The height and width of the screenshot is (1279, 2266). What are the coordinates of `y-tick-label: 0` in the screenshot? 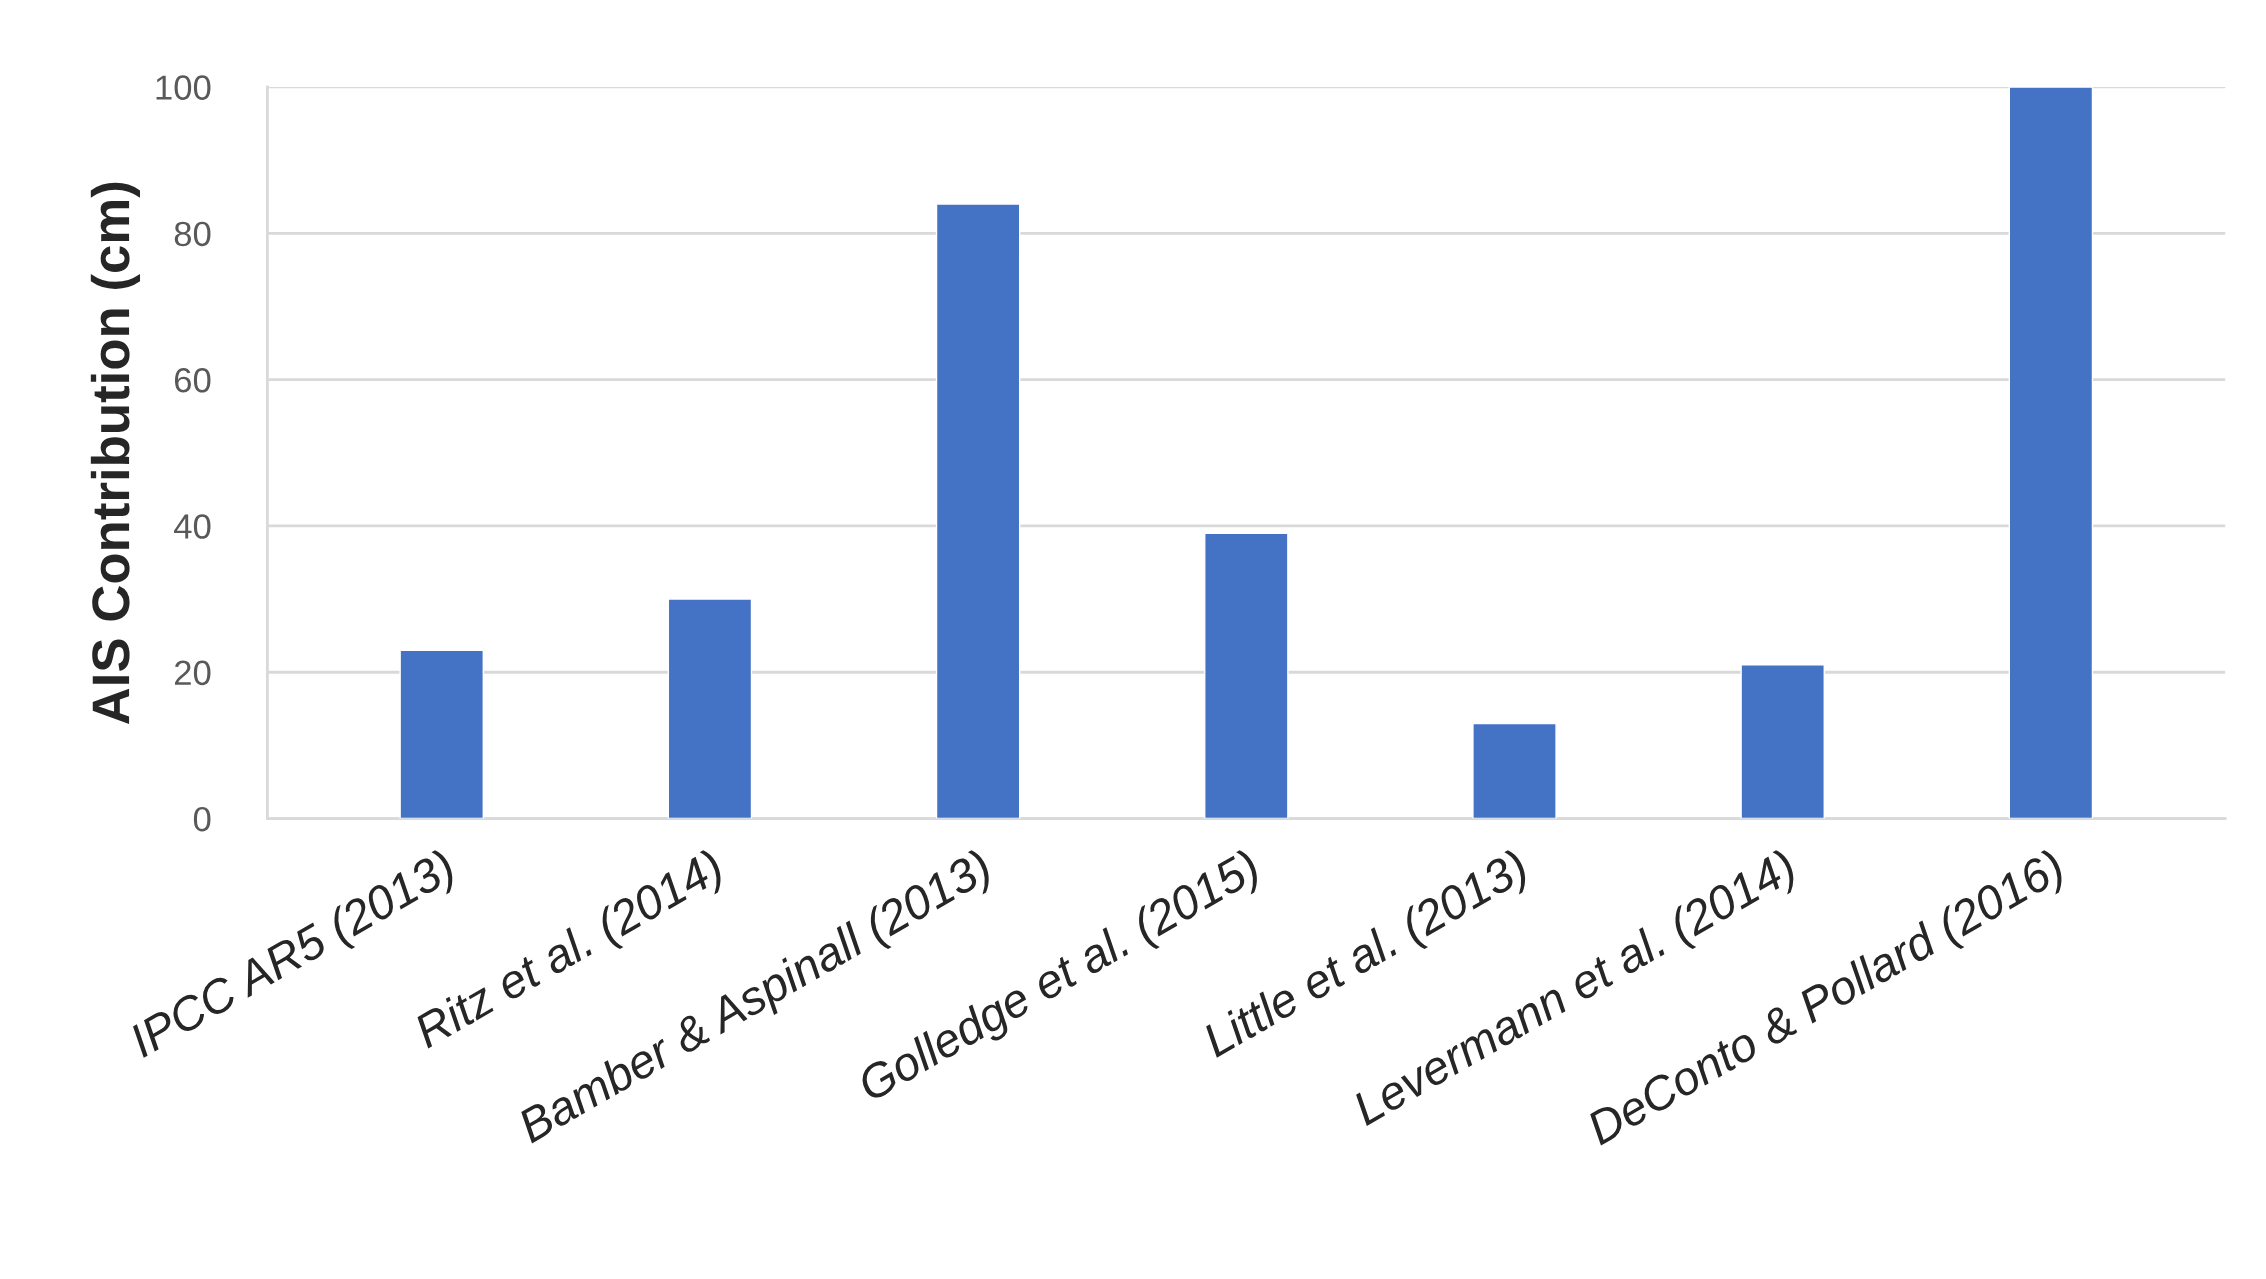 It's located at (202, 819).